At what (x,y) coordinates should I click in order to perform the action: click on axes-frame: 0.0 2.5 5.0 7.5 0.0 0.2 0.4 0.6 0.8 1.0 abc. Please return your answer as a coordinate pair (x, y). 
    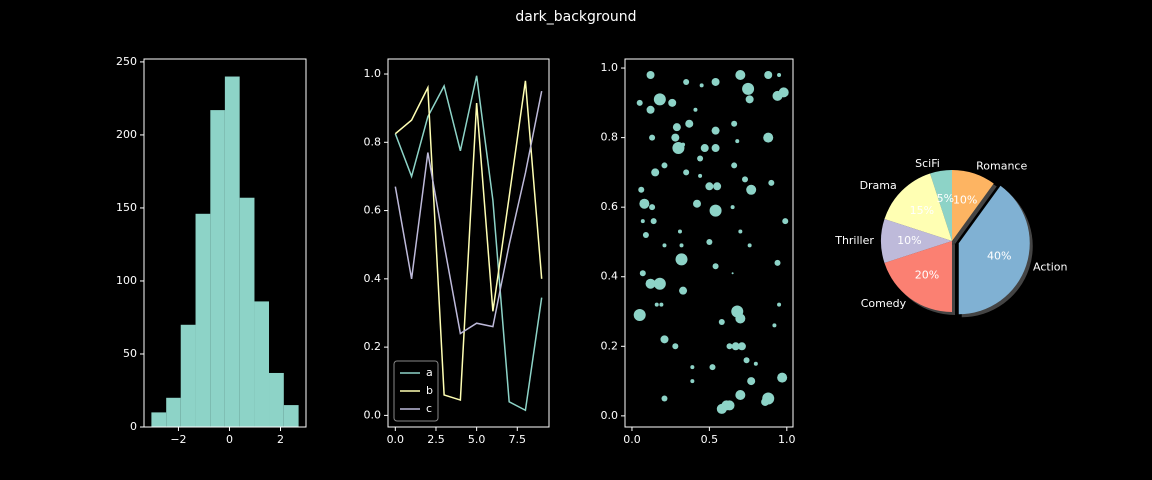
    Looking at the image, I should click on (457, 252).